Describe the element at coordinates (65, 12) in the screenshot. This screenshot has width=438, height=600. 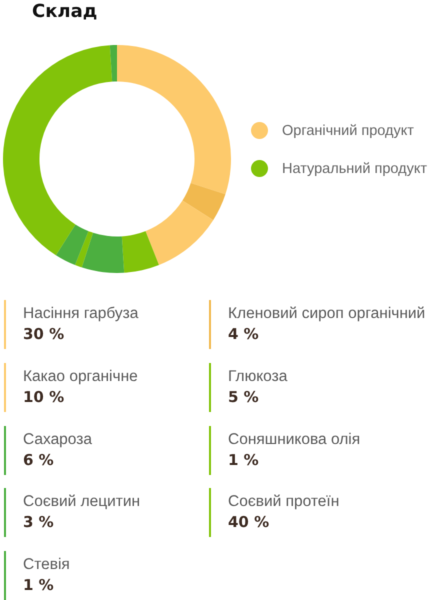
I see `chart-title: Склад` at that location.